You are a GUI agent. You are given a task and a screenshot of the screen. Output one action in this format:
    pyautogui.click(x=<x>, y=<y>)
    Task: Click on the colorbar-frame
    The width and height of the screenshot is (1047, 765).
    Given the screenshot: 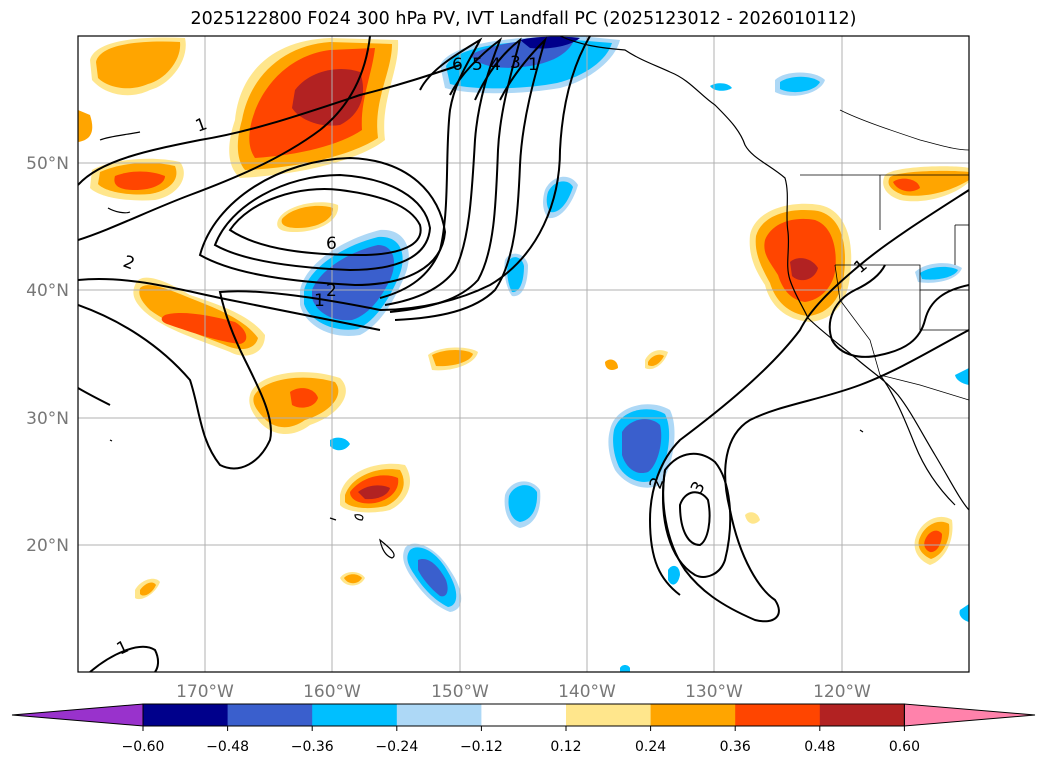 What is the action you would take?
    pyautogui.click(x=523, y=715)
    